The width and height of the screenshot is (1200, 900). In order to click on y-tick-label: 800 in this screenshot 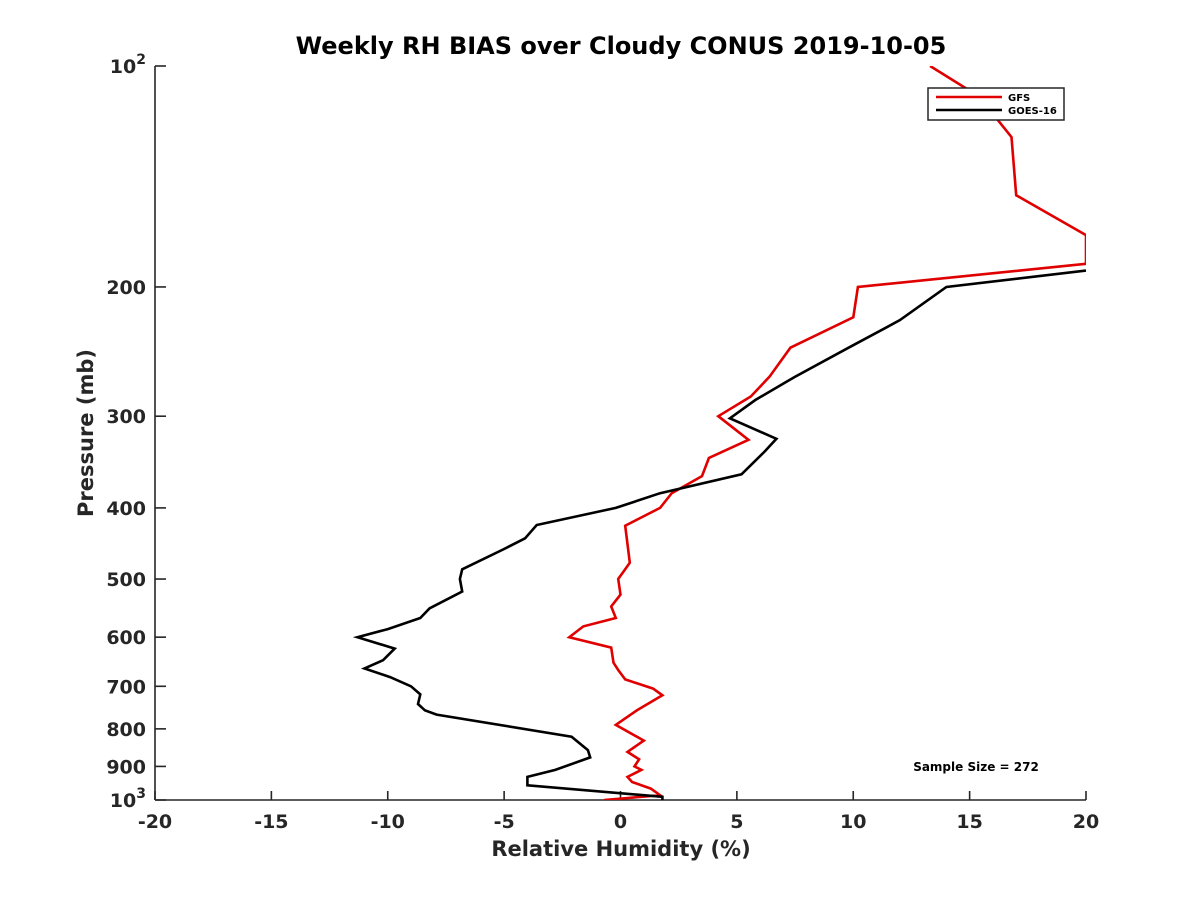, I will do `click(126, 730)`.